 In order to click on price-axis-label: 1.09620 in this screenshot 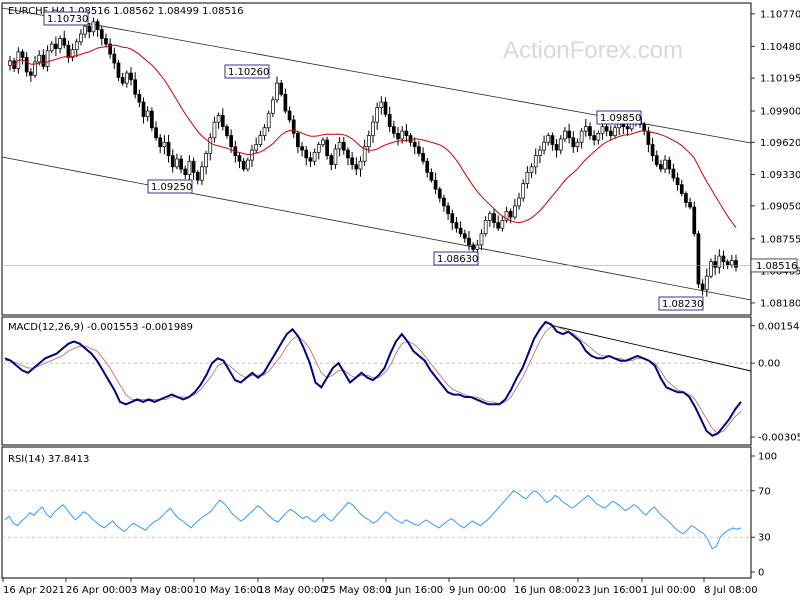, I will do `click(780, 143)`.